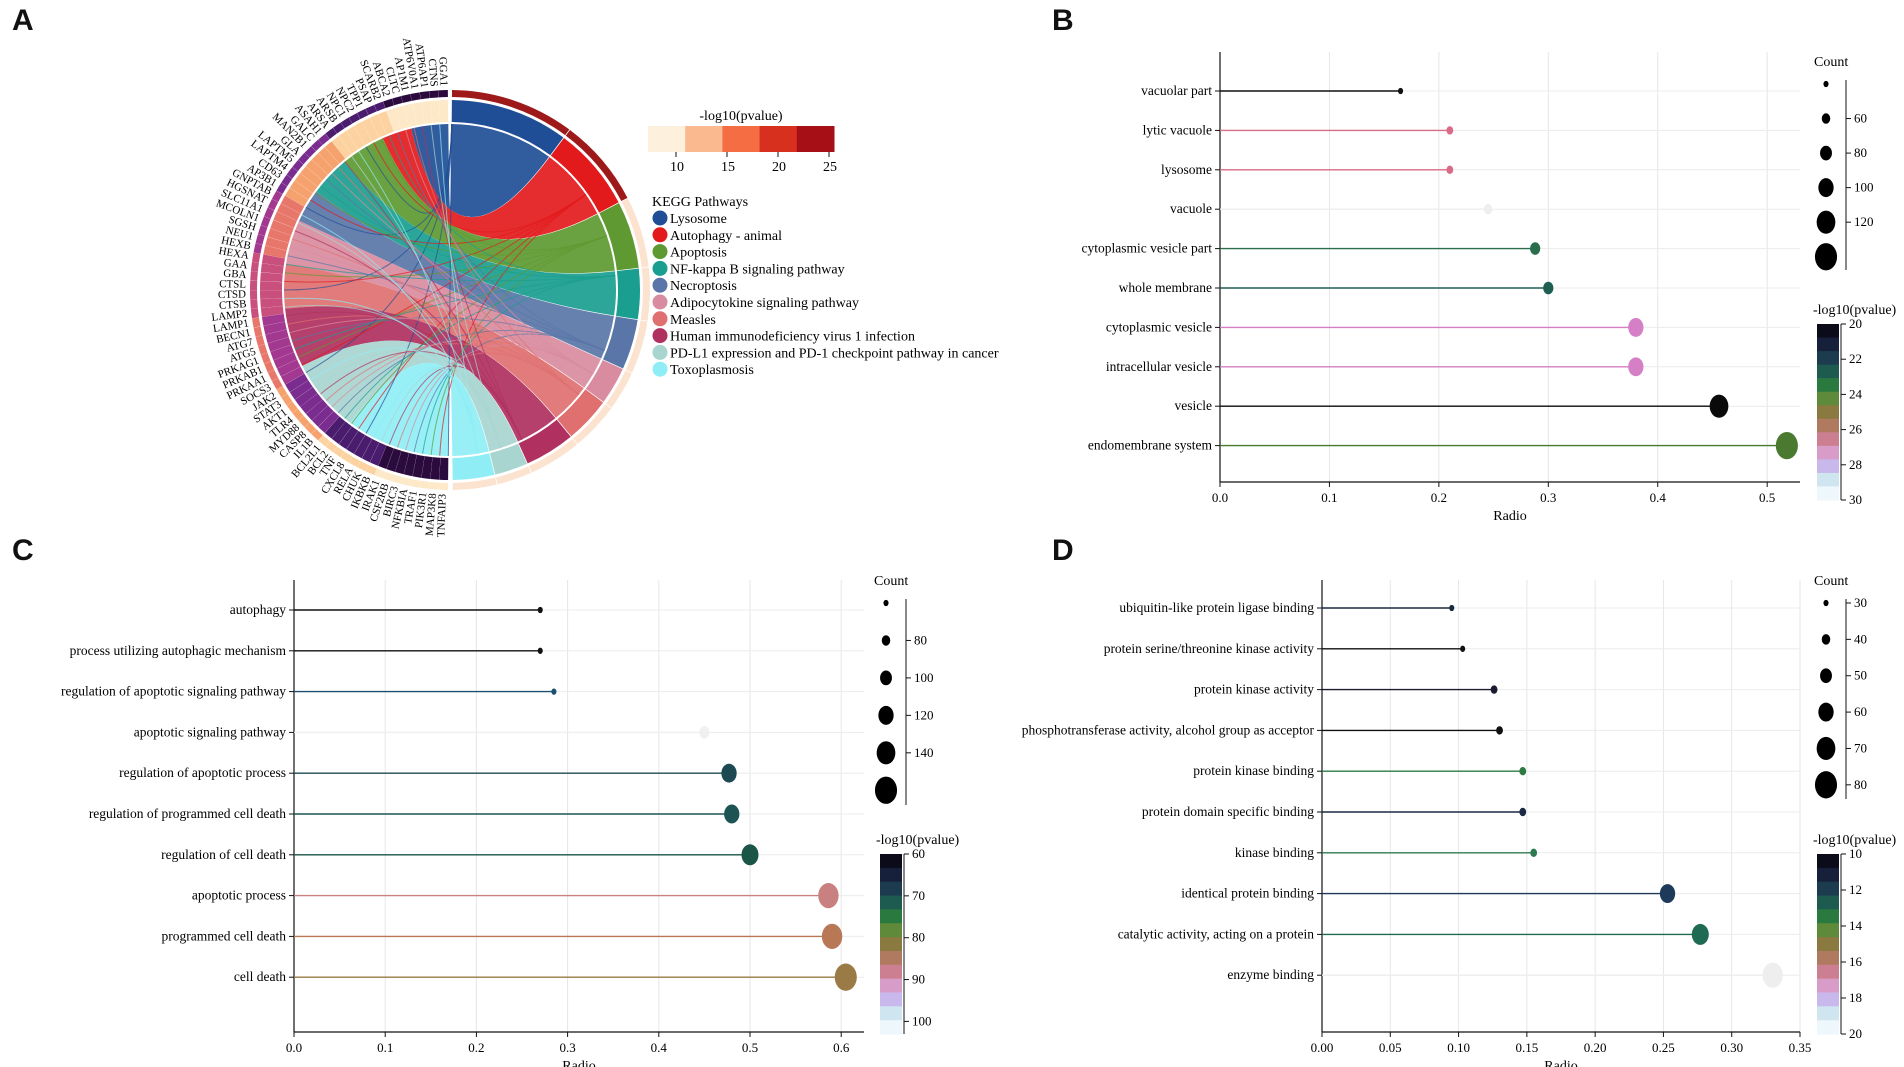 The image size is (1904, 1067). I want to click on y-label-3: vacuole, so click(1191, 208).